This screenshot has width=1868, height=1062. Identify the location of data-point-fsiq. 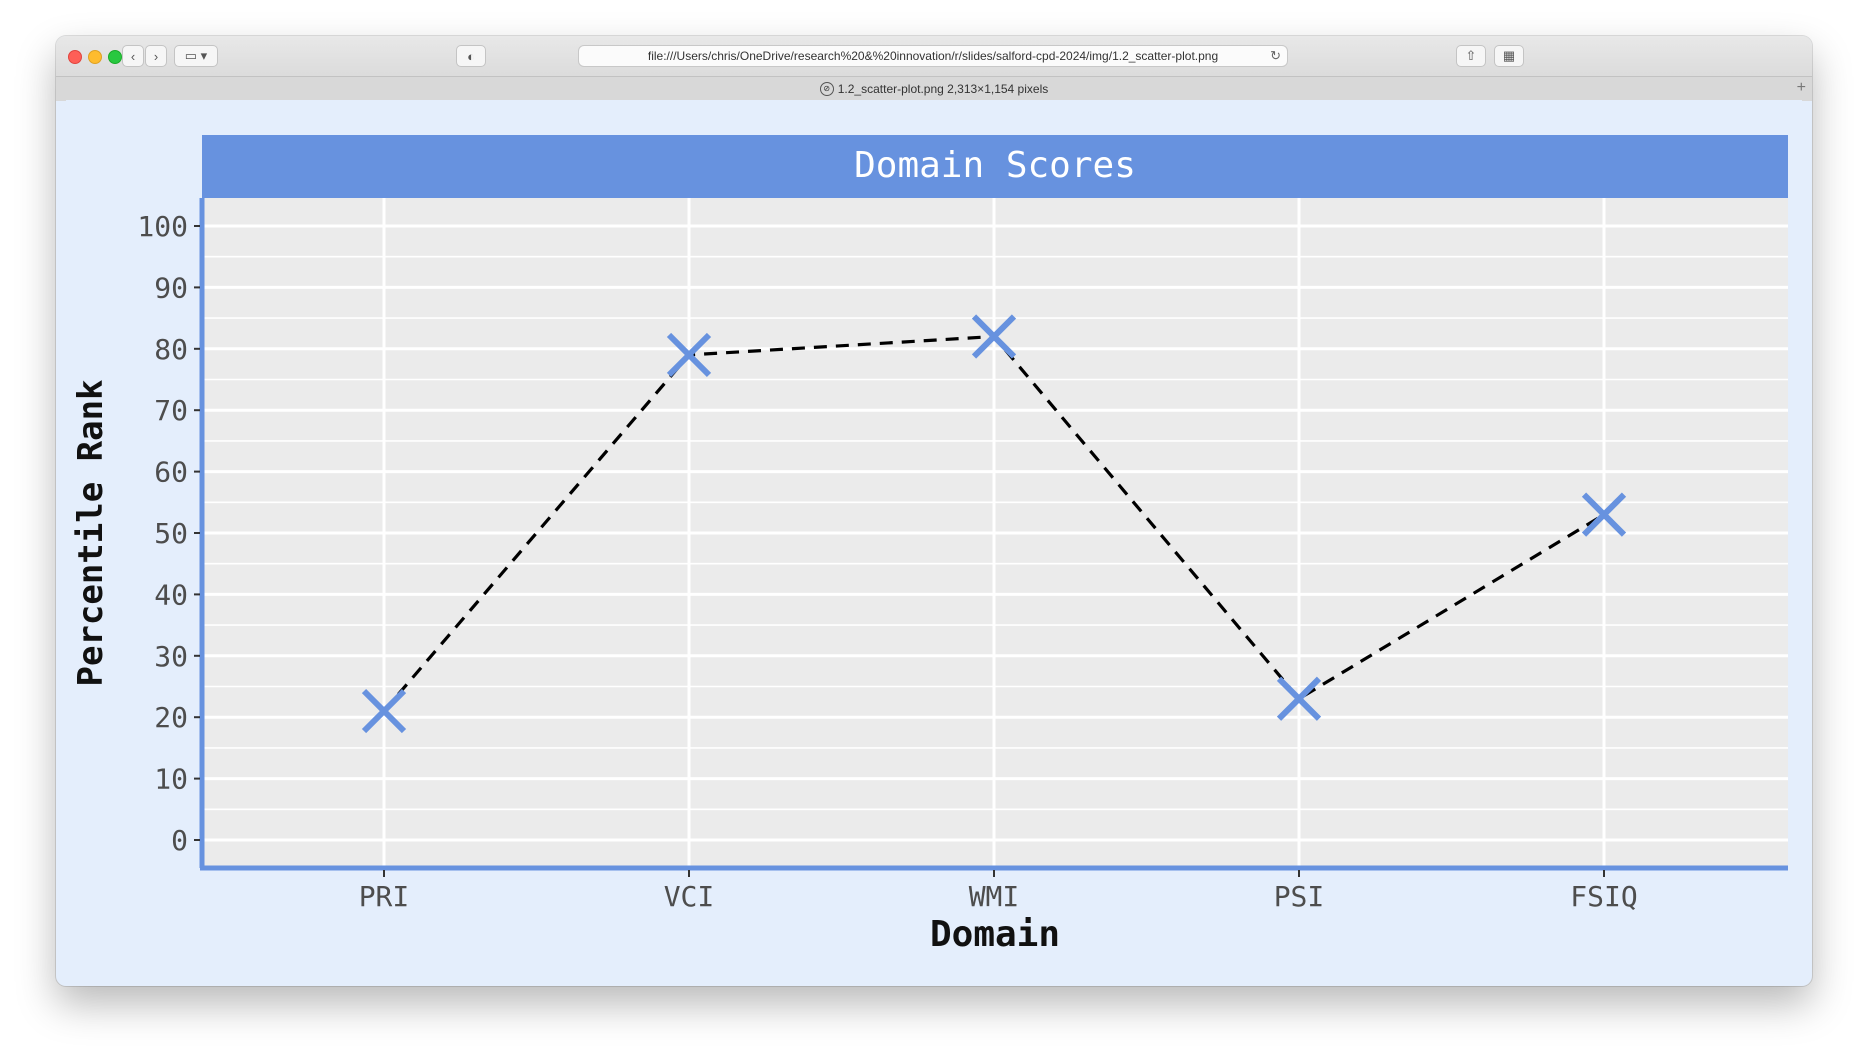
(1604, 514).